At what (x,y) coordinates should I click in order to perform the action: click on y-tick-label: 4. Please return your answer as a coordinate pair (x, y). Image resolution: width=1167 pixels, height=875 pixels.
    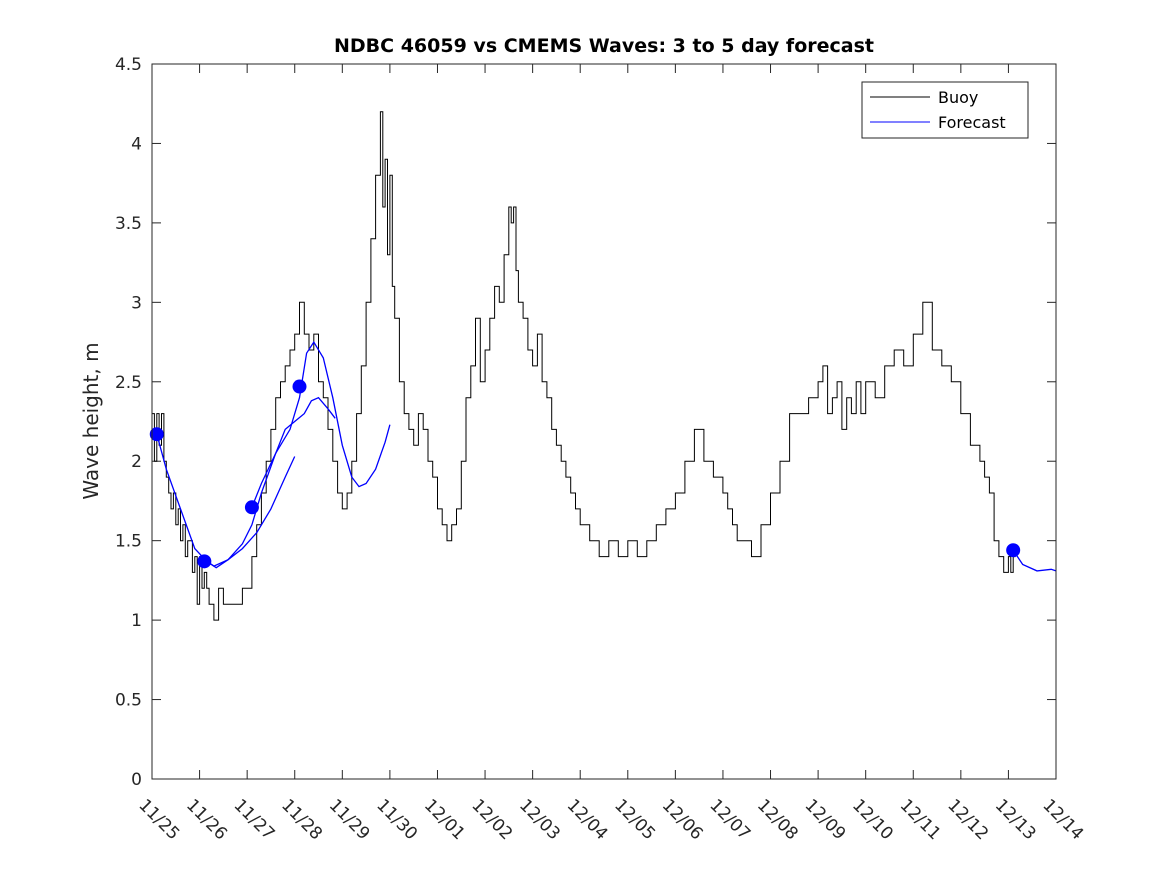
    Looking at the image, I should click on (136, 144).